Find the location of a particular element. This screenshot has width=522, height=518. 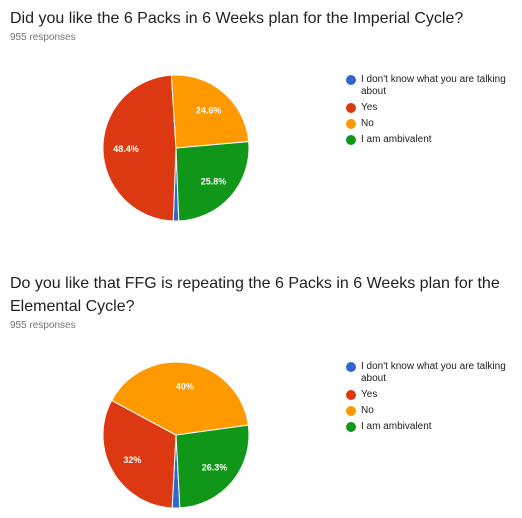

pie-chart: 32% 40% 26.3% is located at coordinates (176, 435).